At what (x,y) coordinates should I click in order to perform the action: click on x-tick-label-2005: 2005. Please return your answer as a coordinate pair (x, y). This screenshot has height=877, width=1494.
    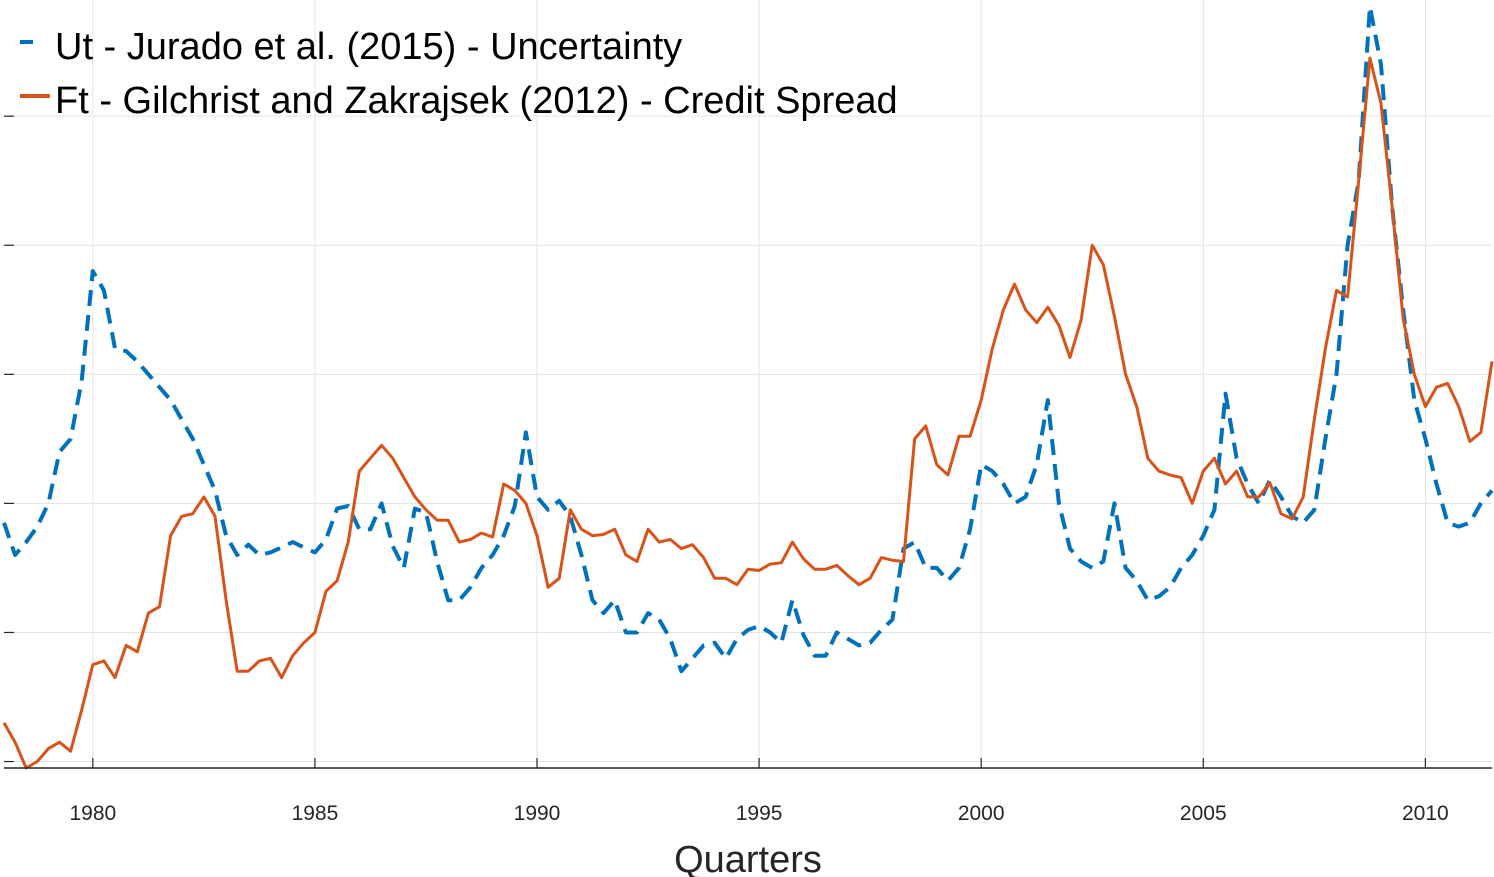
    Looking at the image, I should click on (1203, 813).